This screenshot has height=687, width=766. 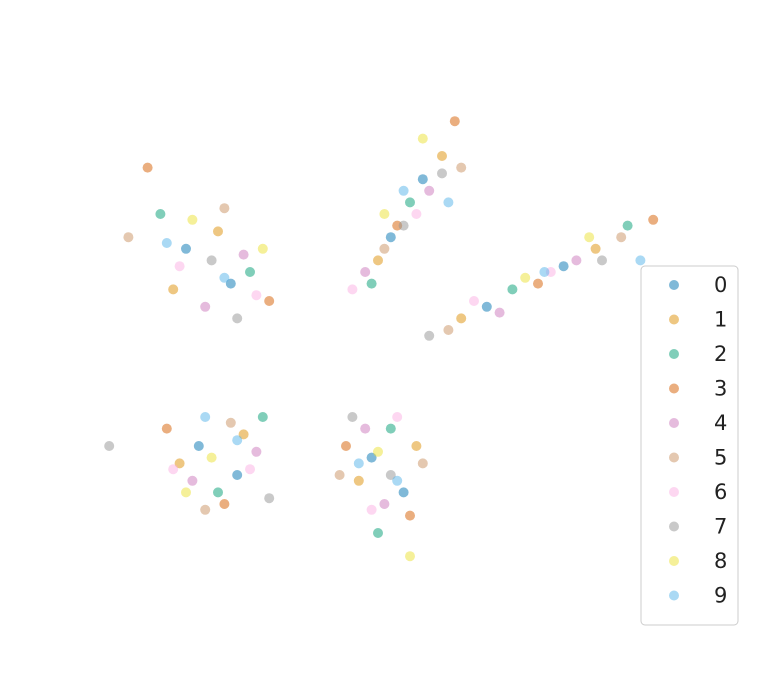 I want to click on legend-label: 4, so click(x=720, y=423).